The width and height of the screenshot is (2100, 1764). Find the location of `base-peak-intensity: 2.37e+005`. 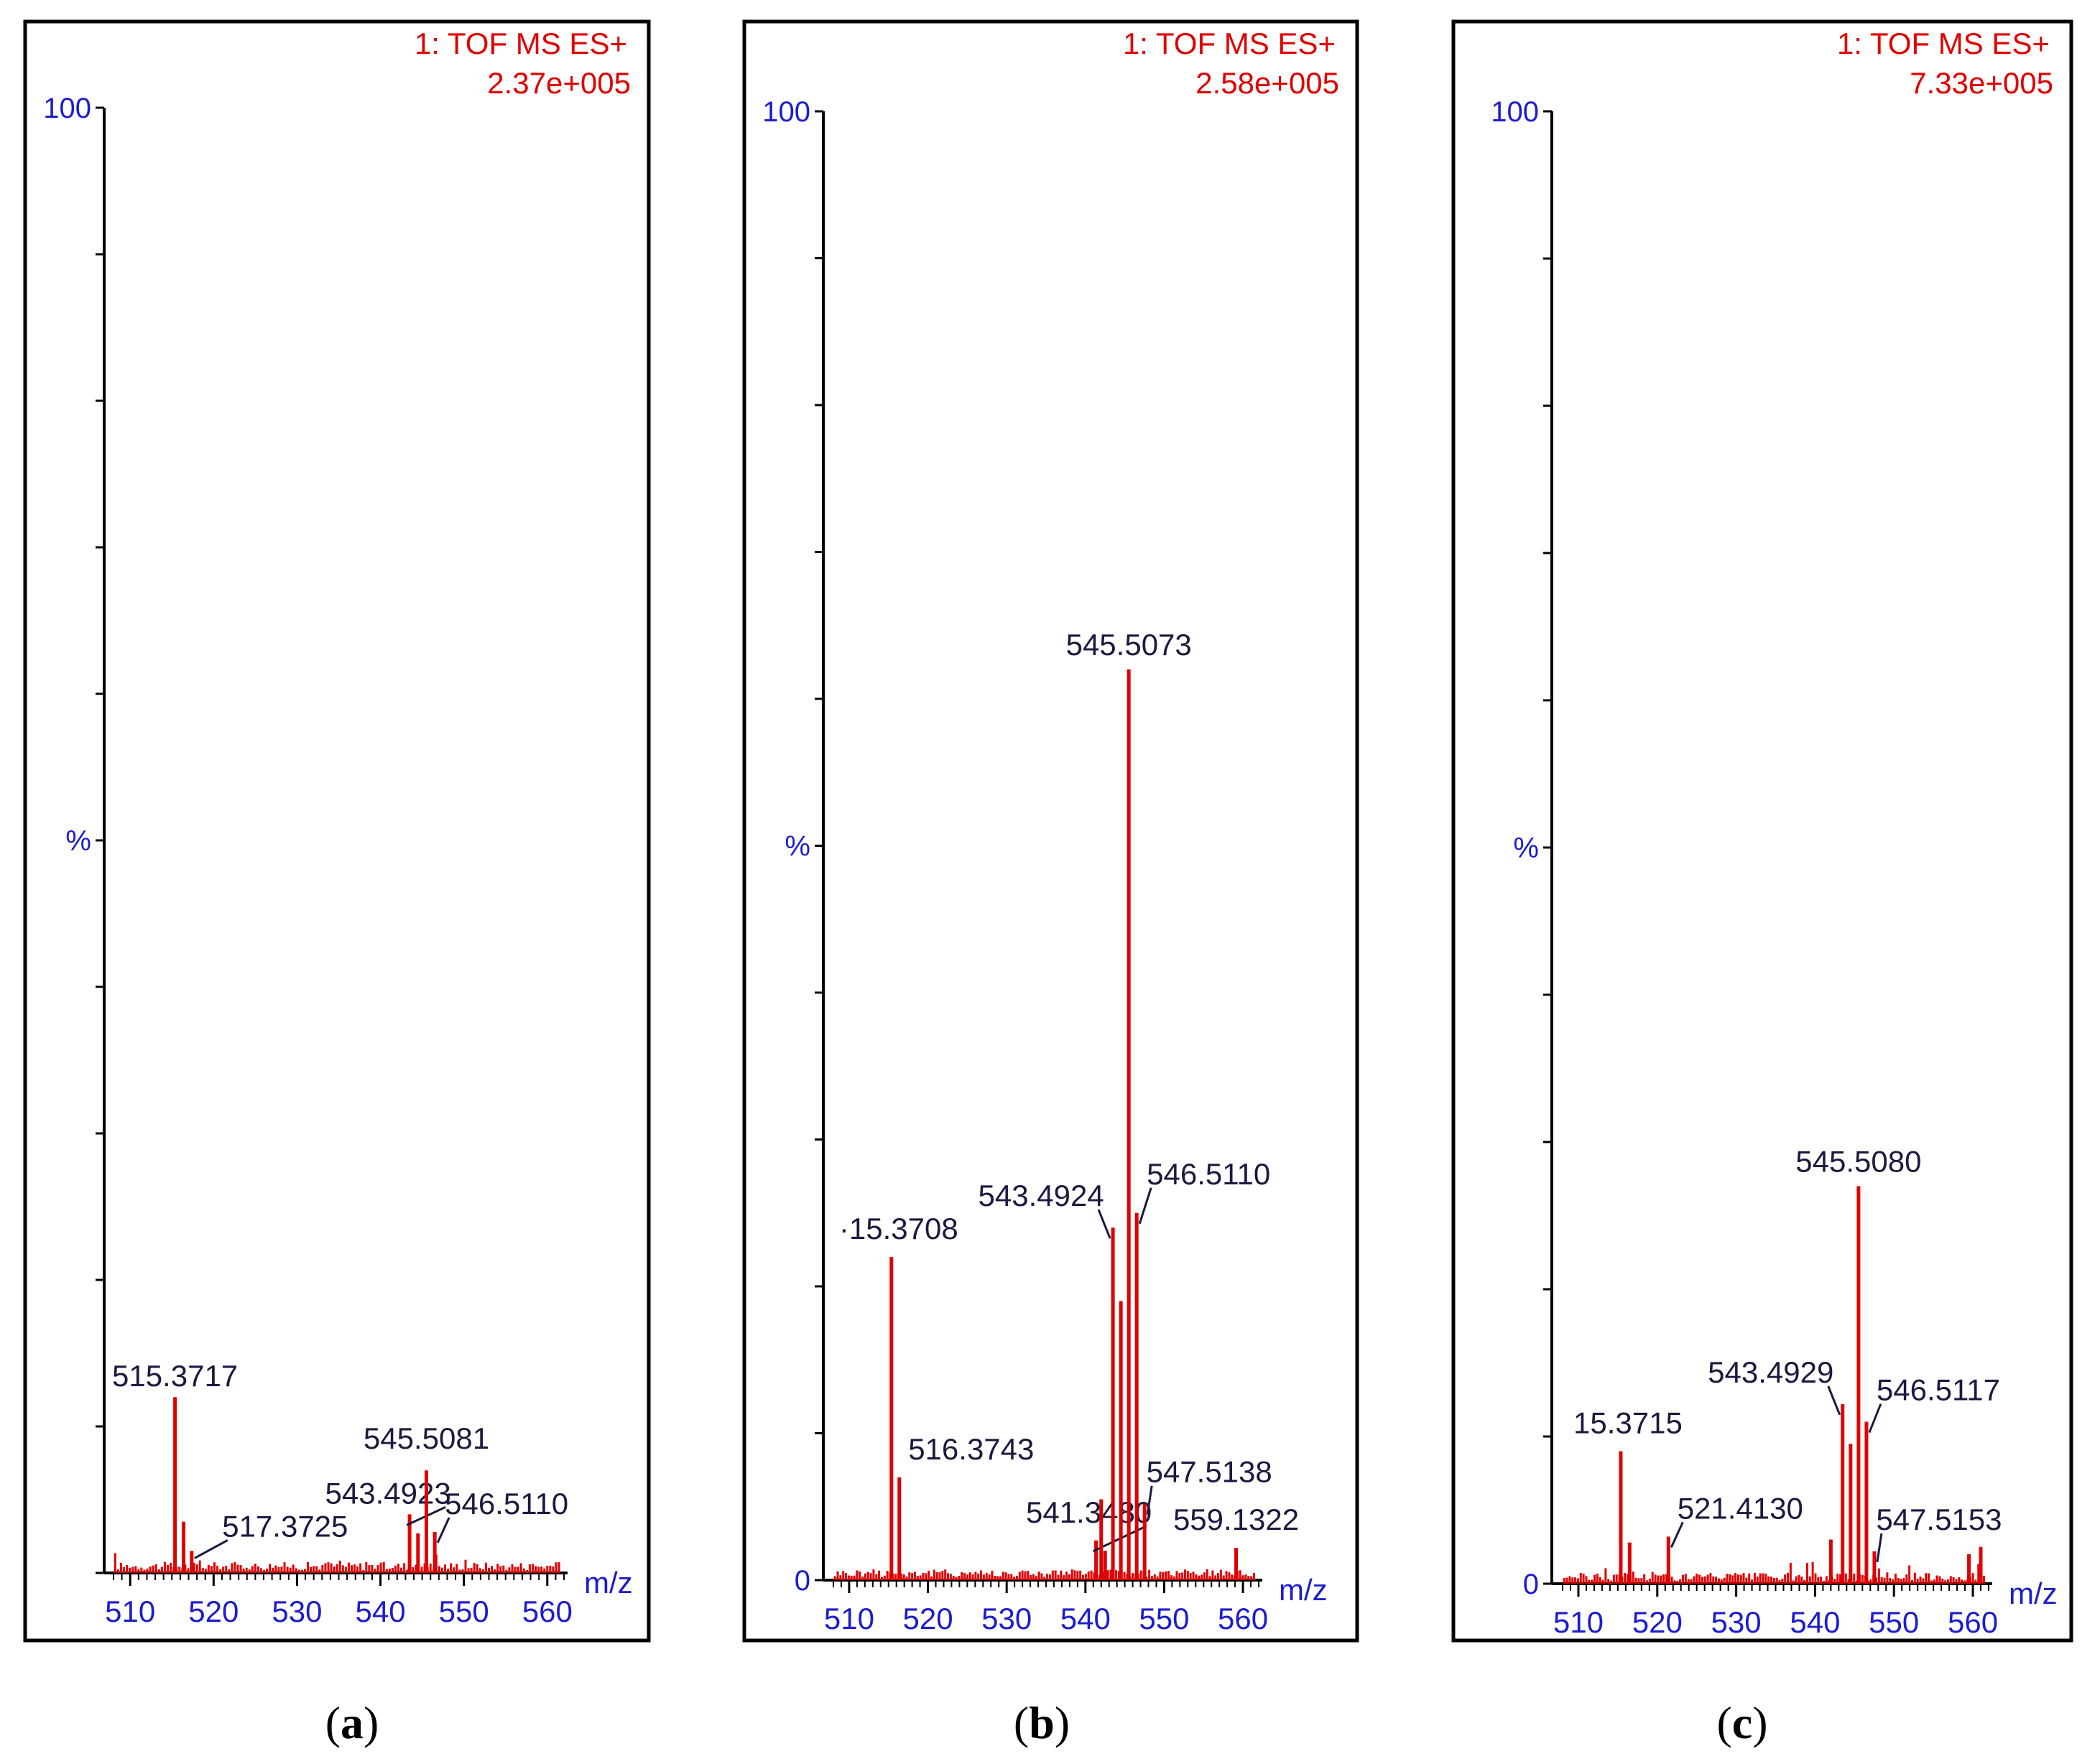

base-peak-intensity: 2.37e+005 is located at coordinates (559, 83).